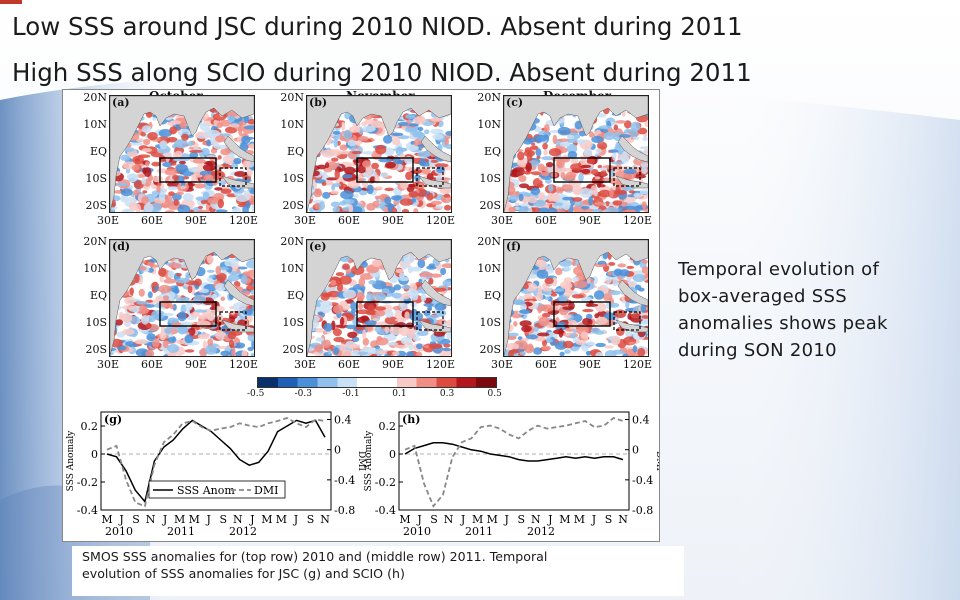  What do you see at coordinates (351, 394) in the screenshot?
I see `colorbar-tick: -0.1` at bounding box center [351, 394].